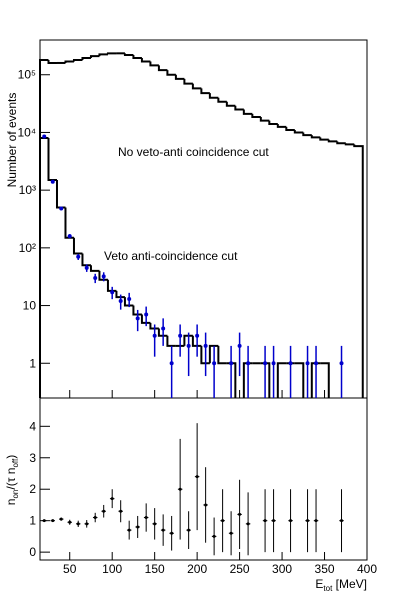  What do you see at coordinates (27, 190) in the screenshot?
I see `y-tick-label: 10³` at bounding box center [27, 190].